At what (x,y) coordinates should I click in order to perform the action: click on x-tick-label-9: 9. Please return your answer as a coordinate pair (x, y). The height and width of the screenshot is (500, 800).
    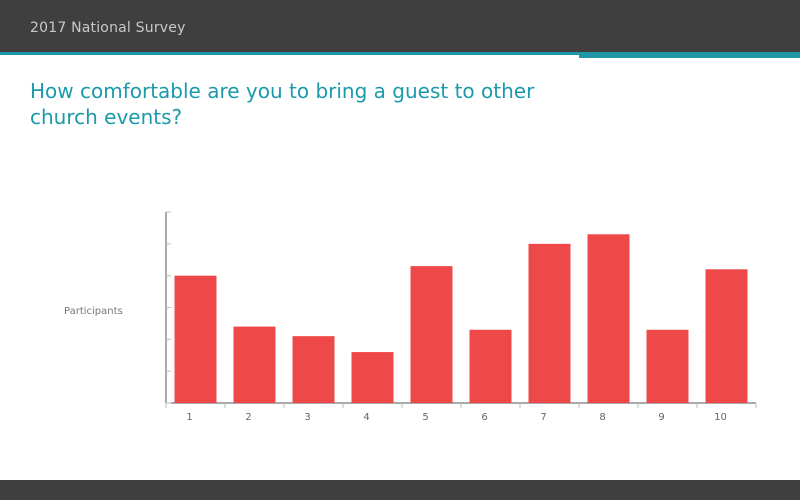
    Looking at the image, I should click on (661, 417).